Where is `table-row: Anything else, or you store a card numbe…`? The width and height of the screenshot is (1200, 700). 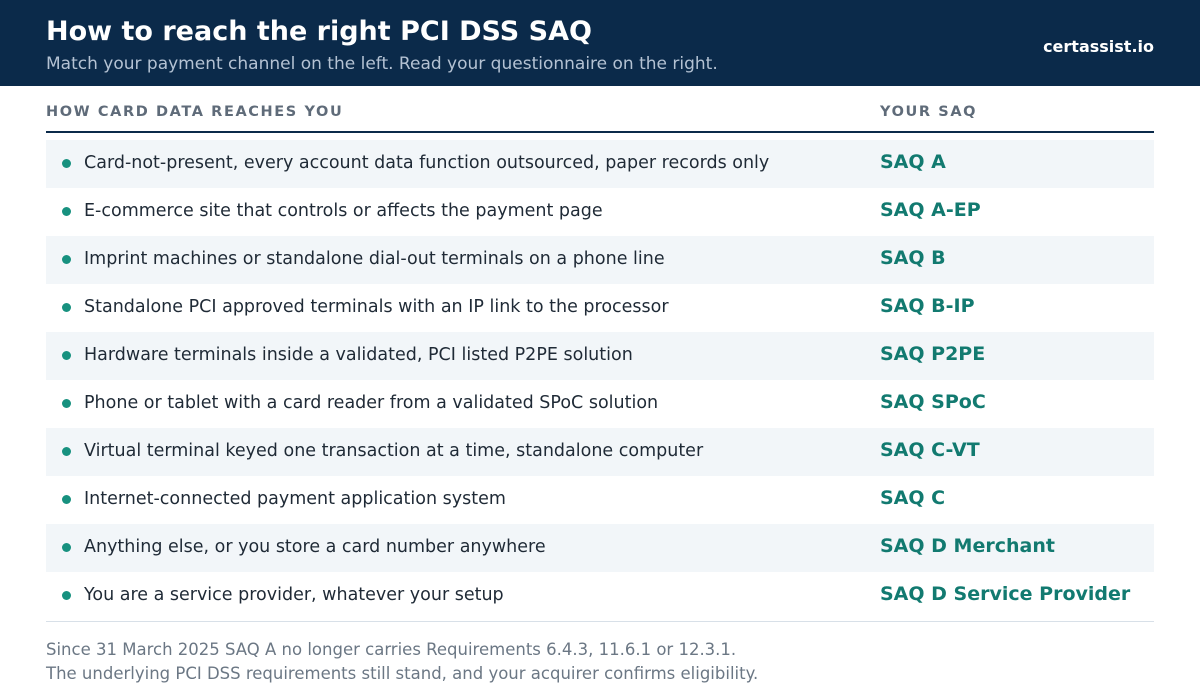 table-row: Anything else, or you store a card numbe… is located at coordinates (600, 548).